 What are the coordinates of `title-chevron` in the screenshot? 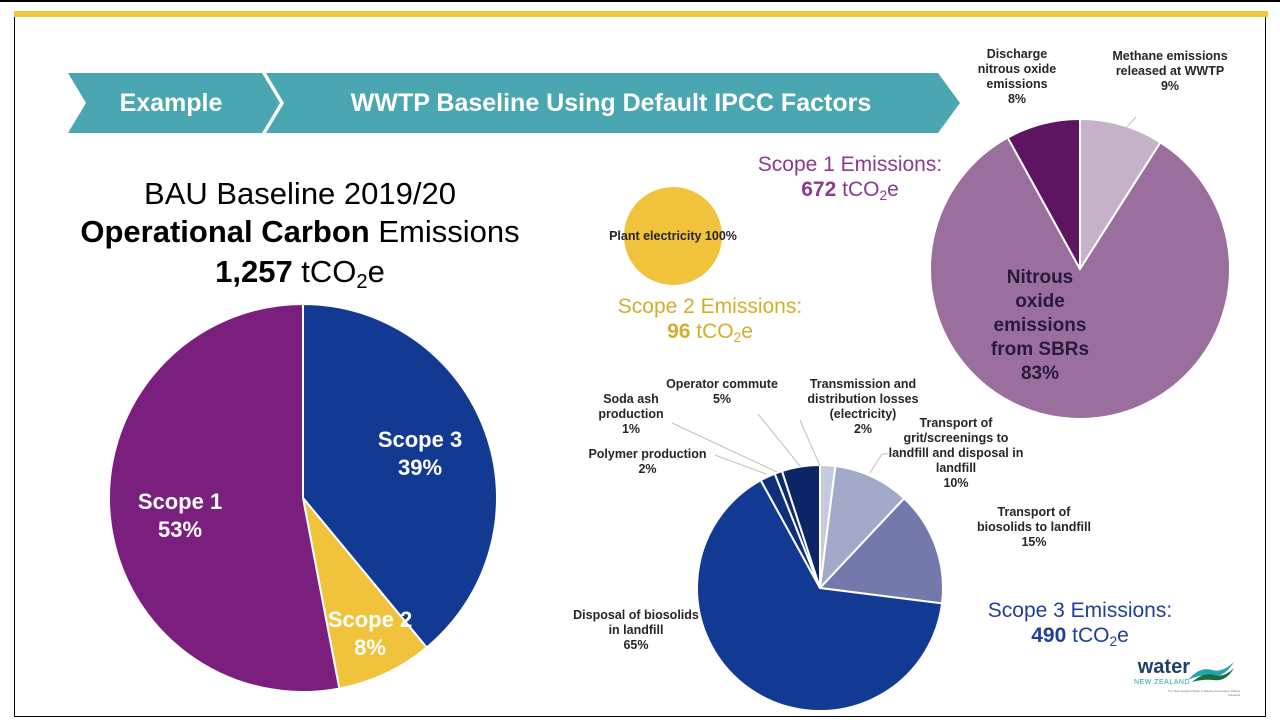 It's located at (613, 103).